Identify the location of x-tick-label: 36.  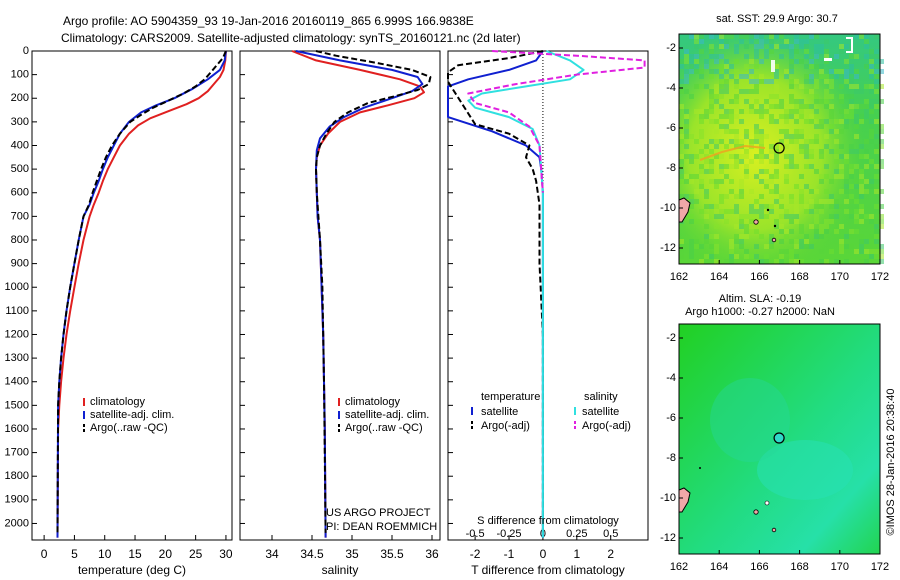
(432, 554).